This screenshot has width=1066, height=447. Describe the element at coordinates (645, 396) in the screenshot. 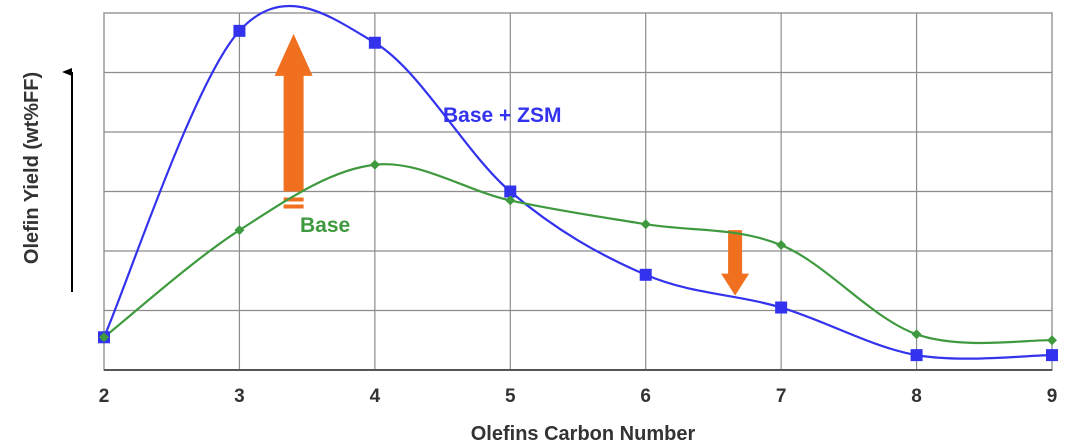

I see `x-tick-label: 6` at that location.